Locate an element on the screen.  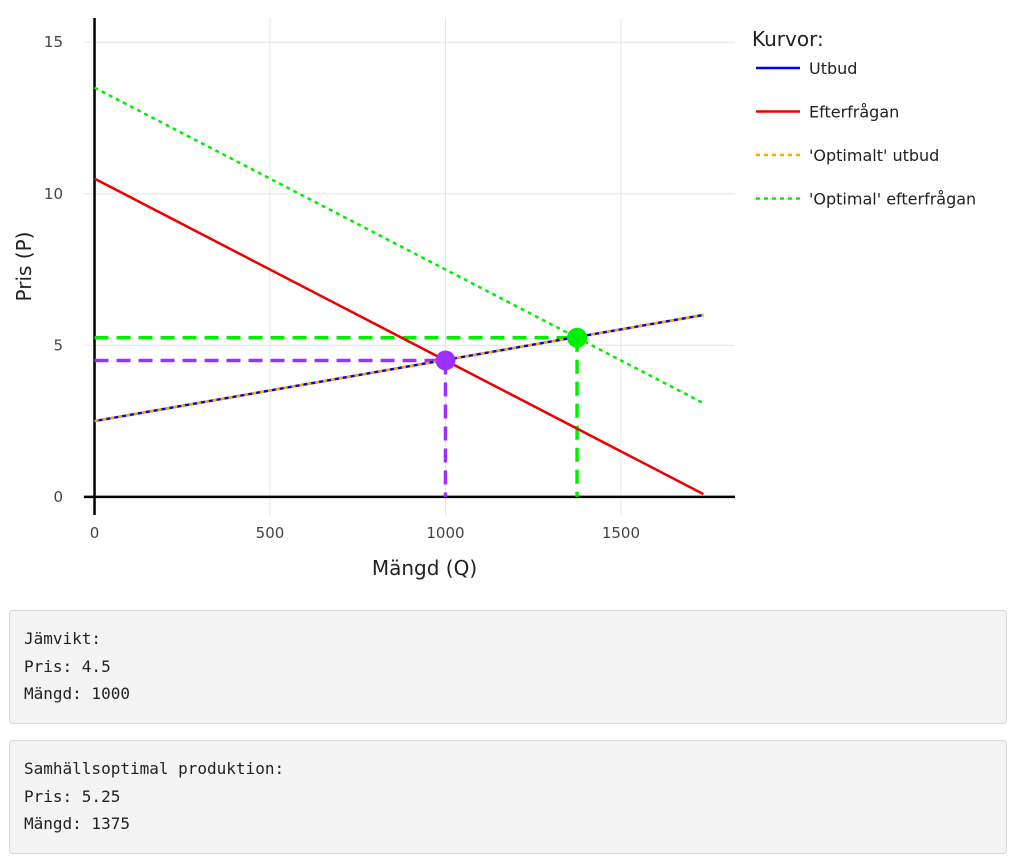
equilibrium-info-box: Jämvikt: Pris: 4.5 Mängd: 1000 is located at coordinates (508, 667).